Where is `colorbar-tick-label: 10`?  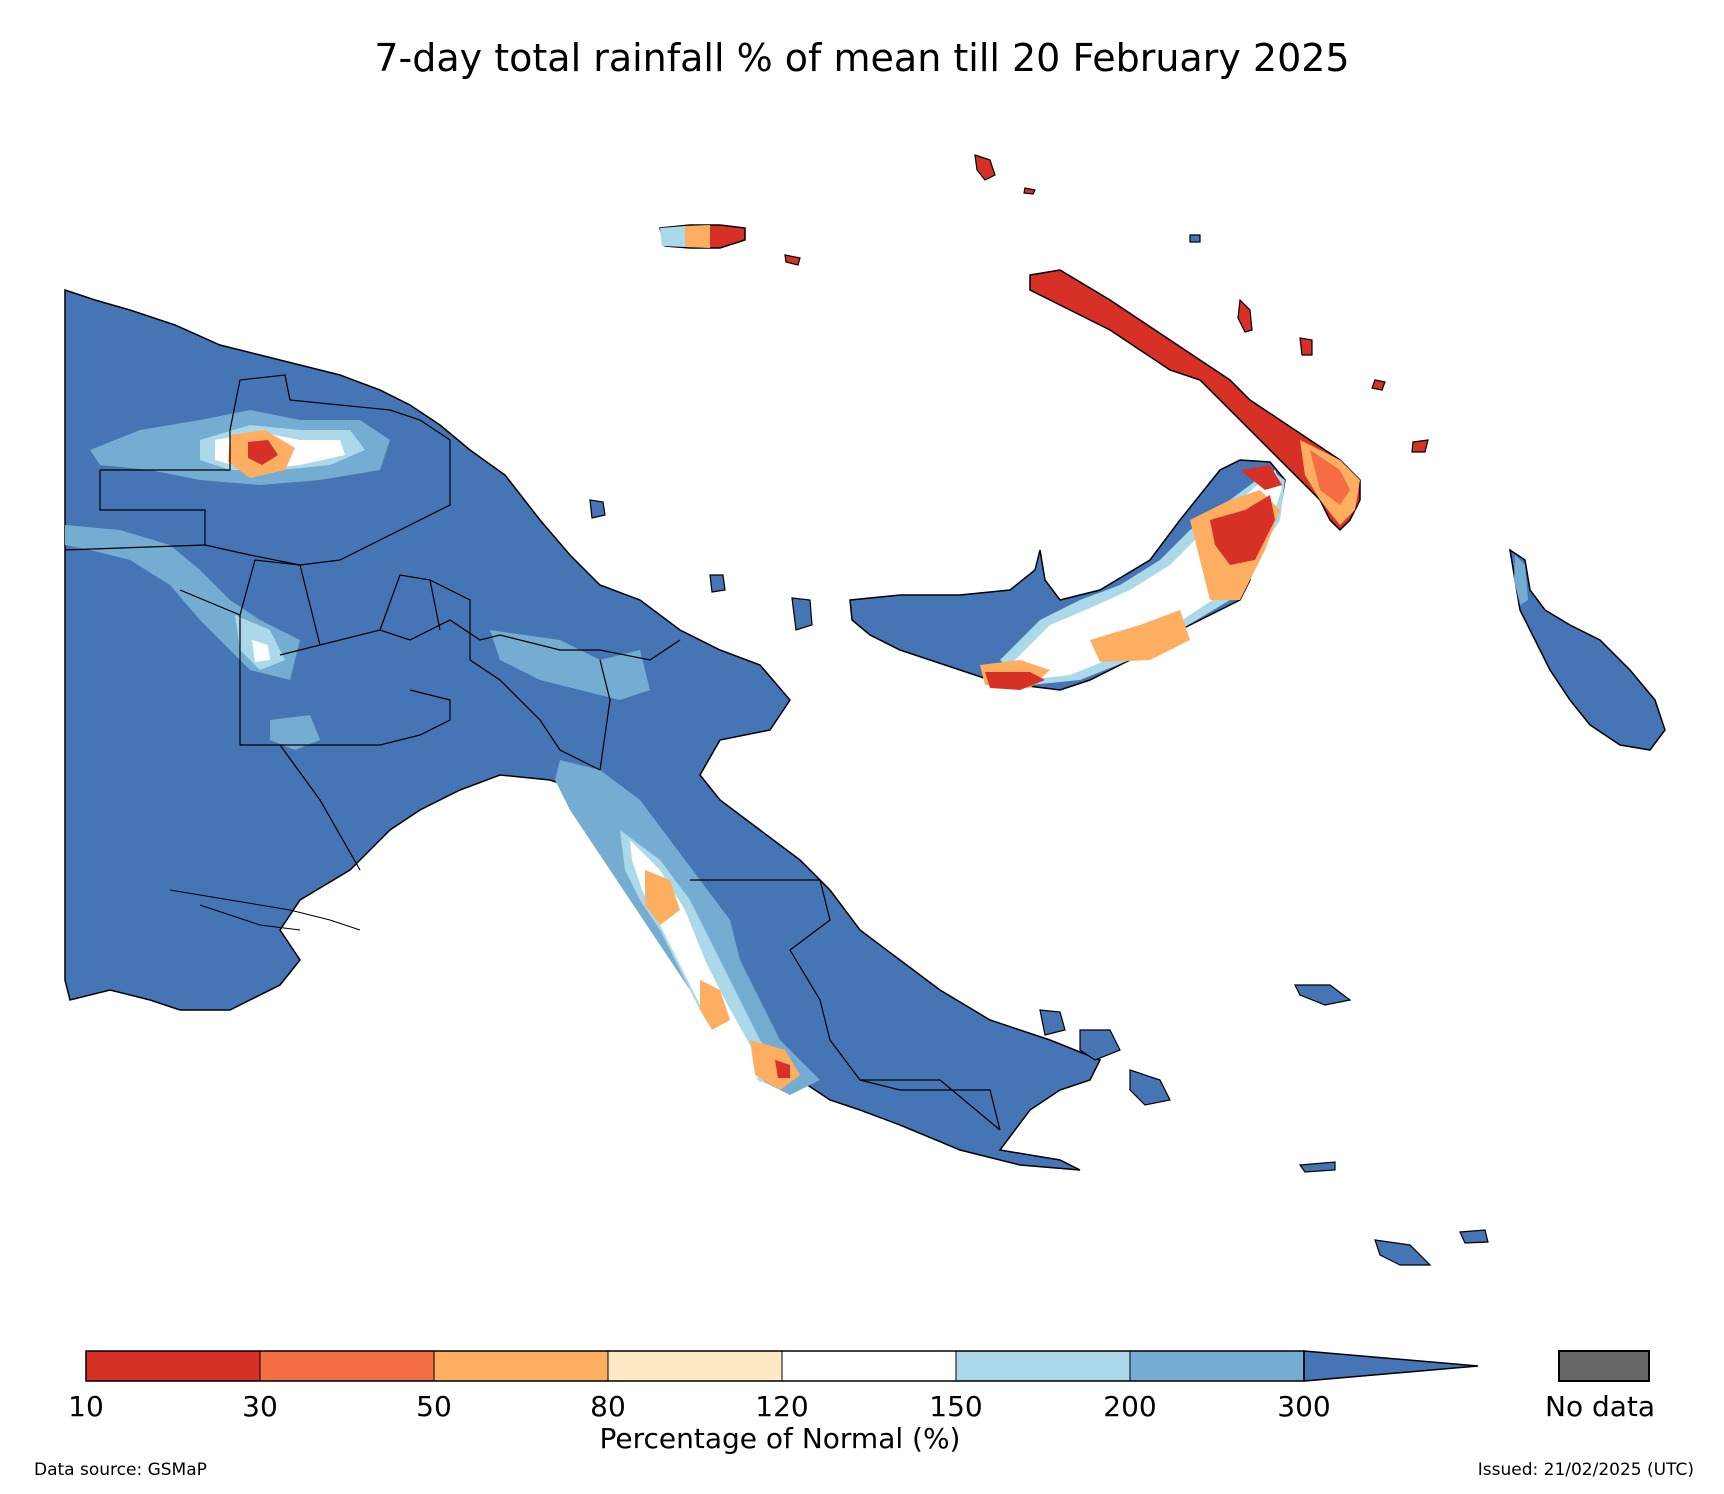 colorbar-tick-label: 10 is located at coordinates (86, 1406).